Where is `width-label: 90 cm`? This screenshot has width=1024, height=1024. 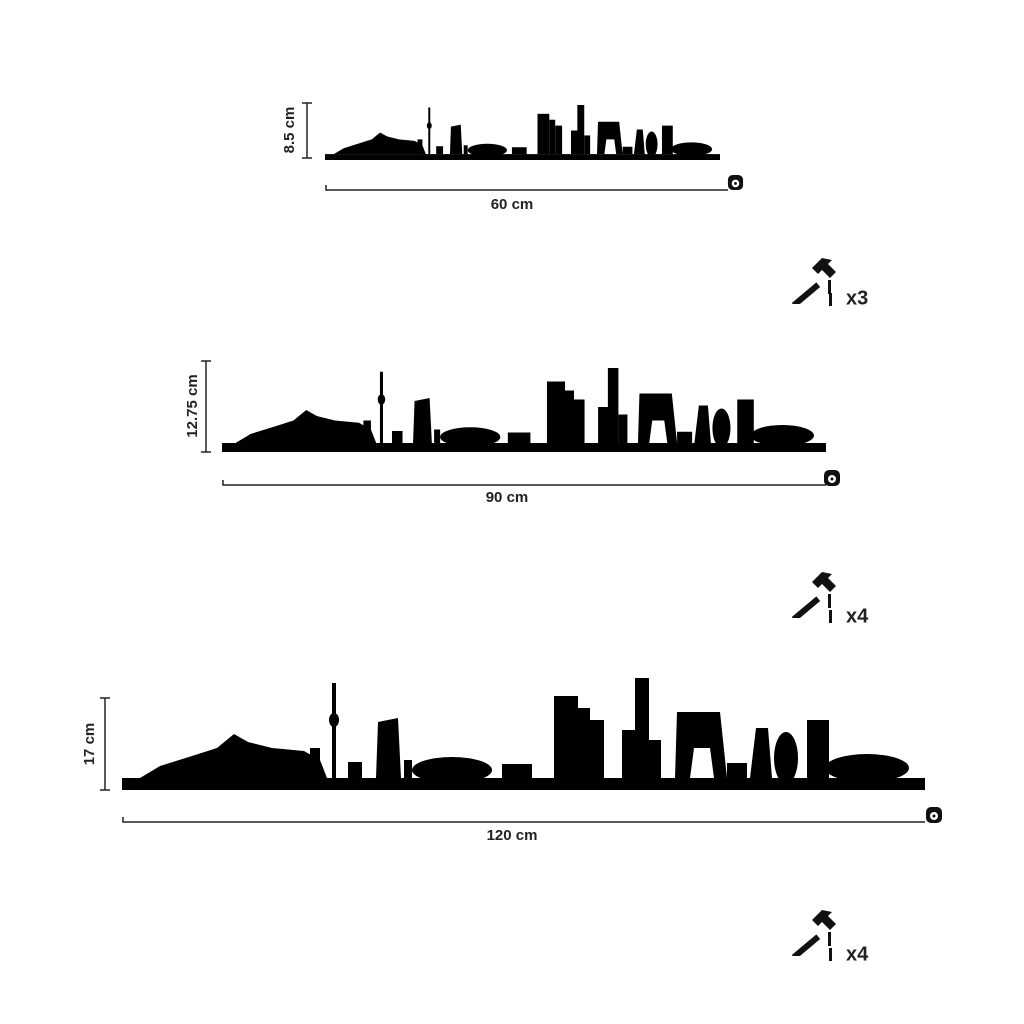 width-label: 90 cm is located at coordinates (507, 497).